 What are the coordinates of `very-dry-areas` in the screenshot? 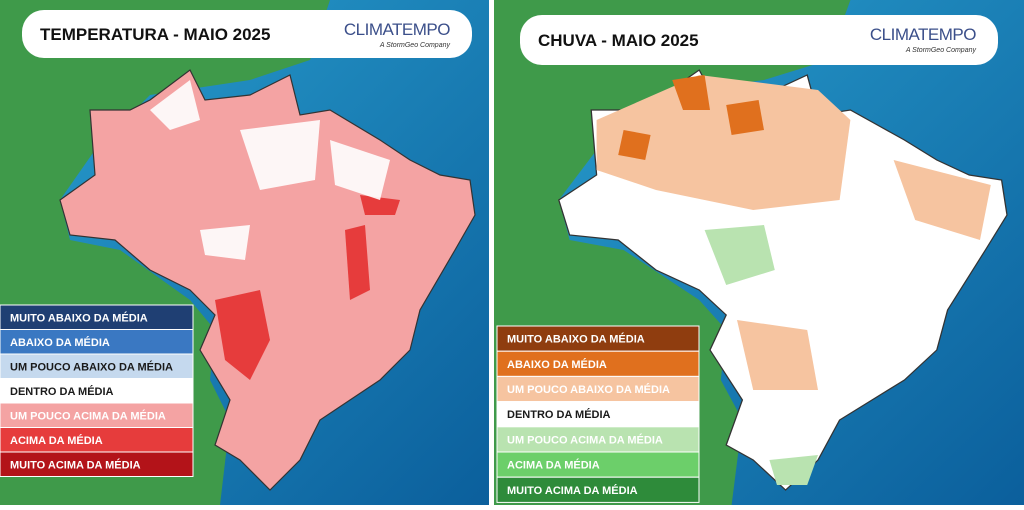 It's located at (691, 117).